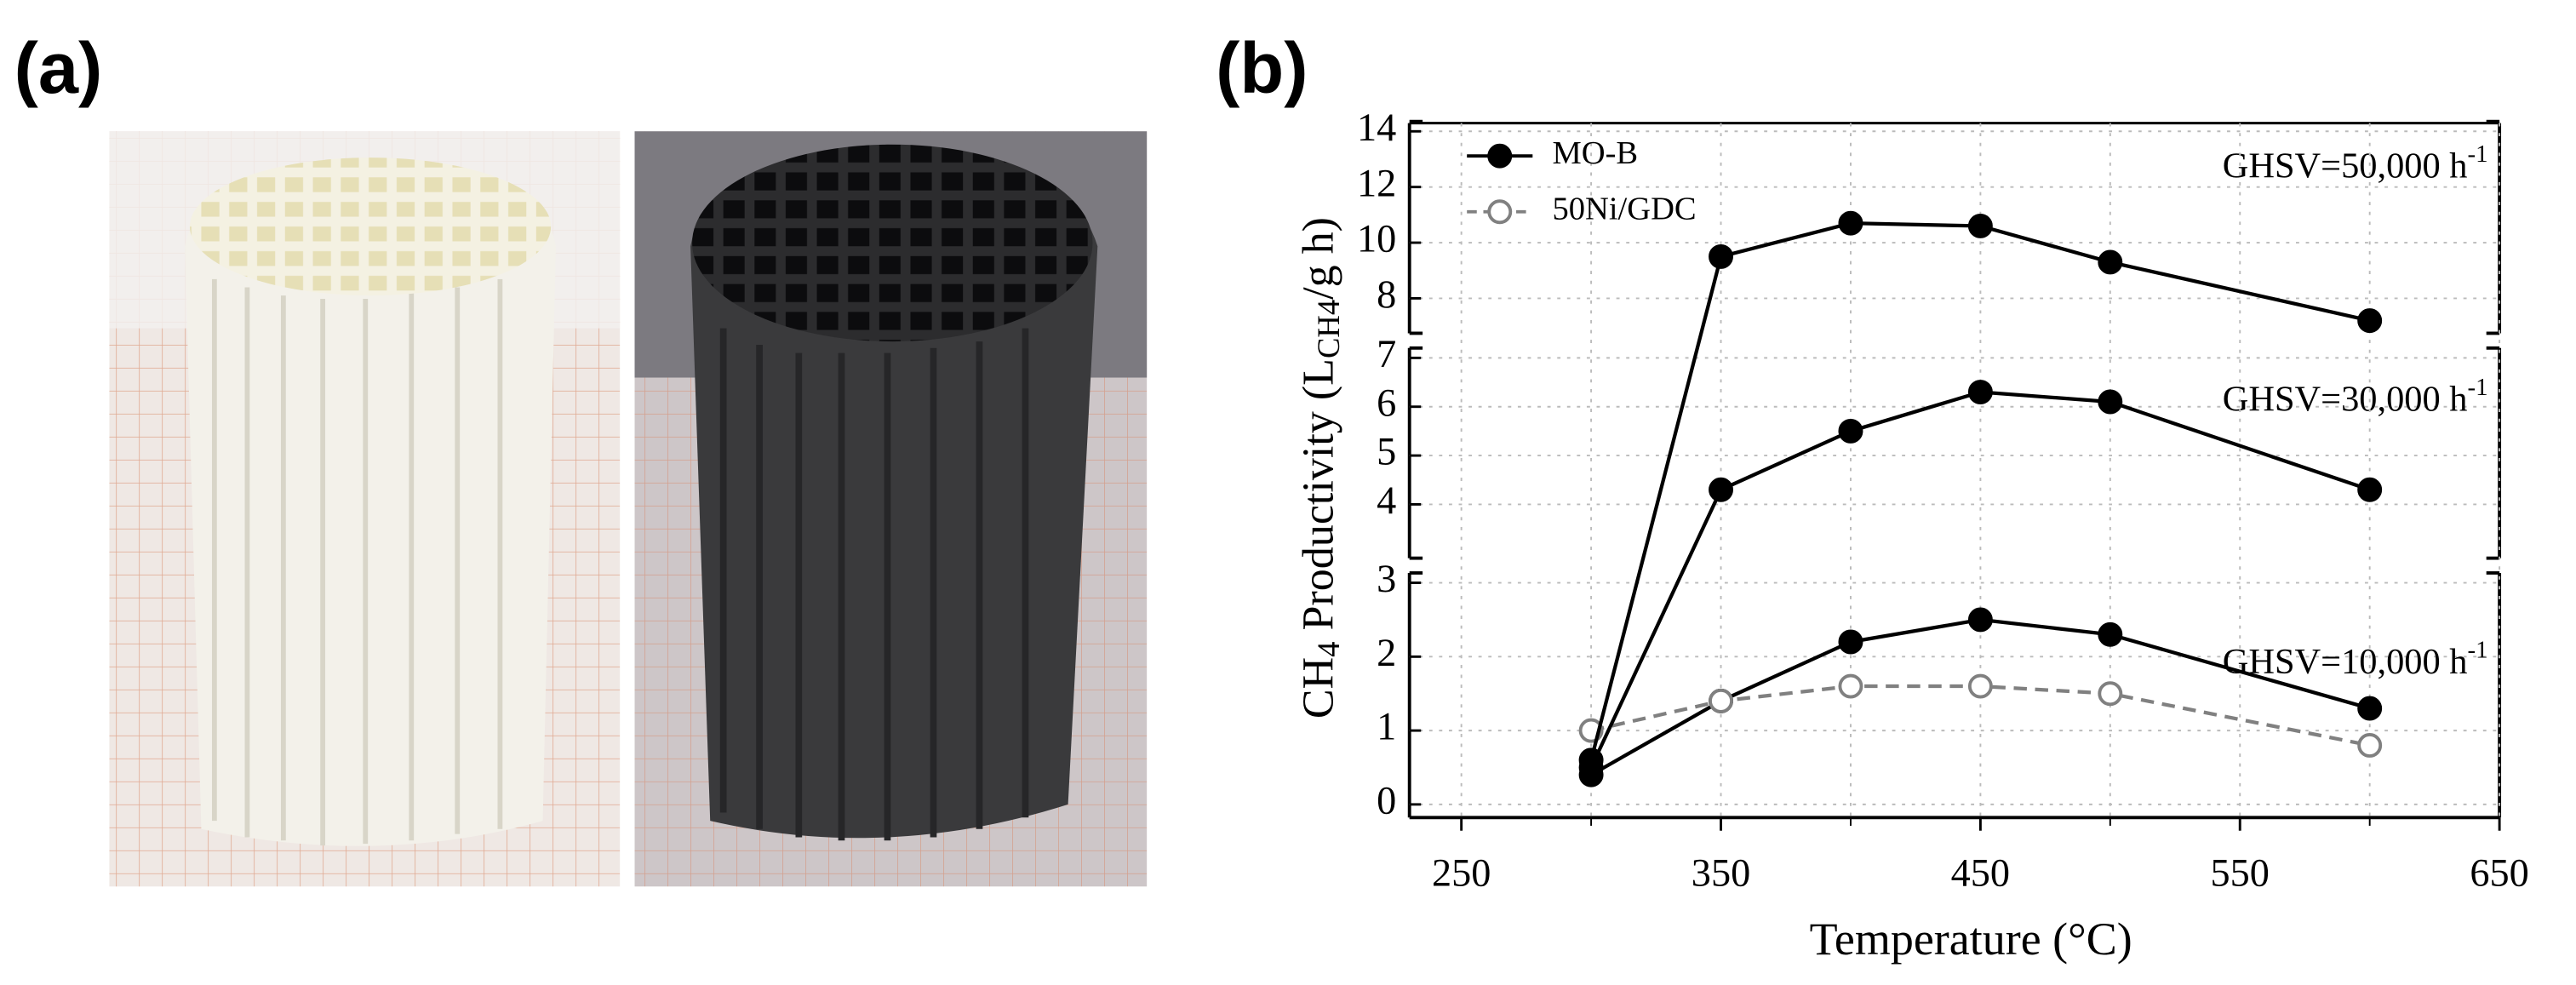 The image size is (2576, 985). What do you see at coordinates (2345, 399) in the screenshot?
I see `annotation-part: GHSV=30,000 h` at bounding box center [2345, 399].